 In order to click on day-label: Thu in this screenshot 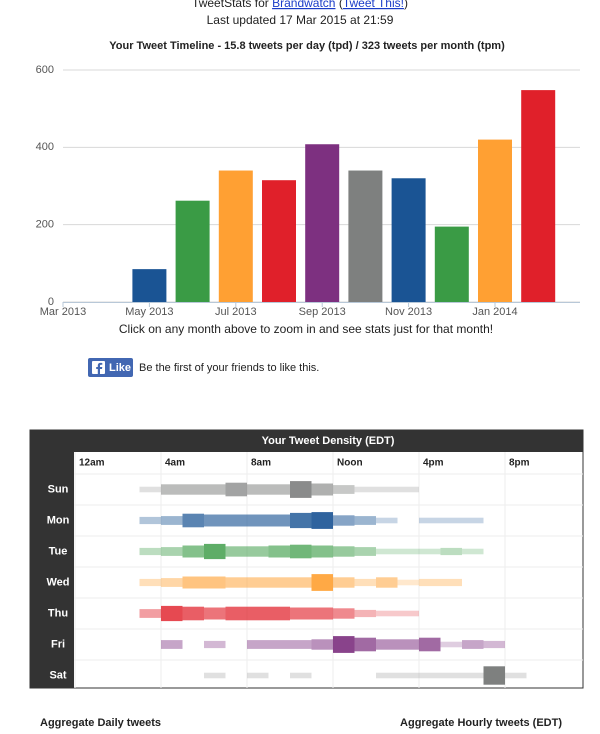, I will do `click(58, 613)`.